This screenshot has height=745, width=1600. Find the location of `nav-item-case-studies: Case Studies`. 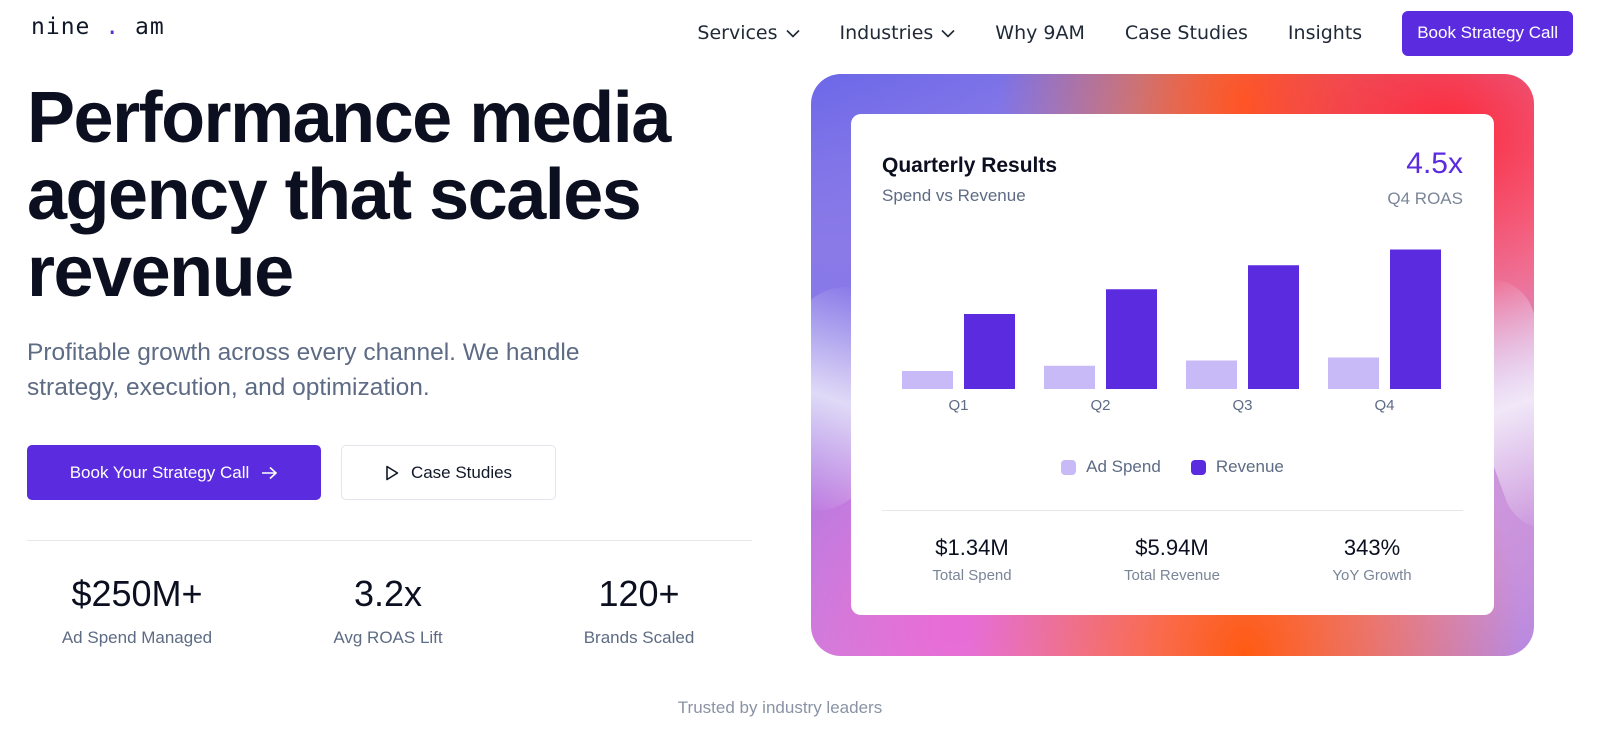

nav-item-case-studies: Case Studies is located at coordinates (1186, 33).